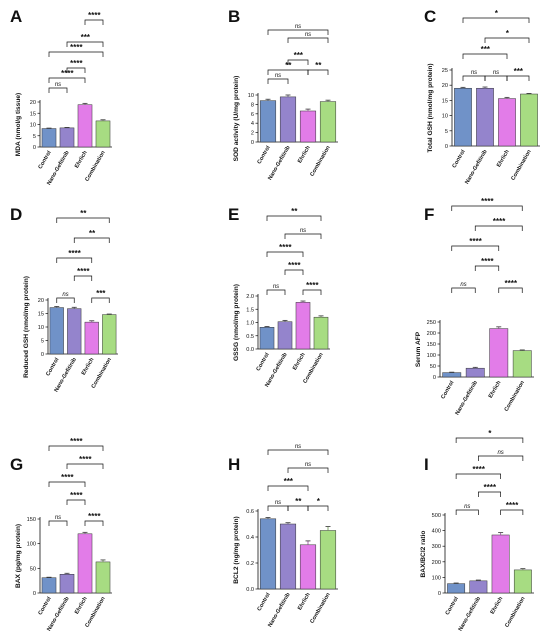 The image size is (550, 641). What do you see at coordinates (263, 362) in the screenshot?
I see `category-label-e: Control` at bounding box center [263, 362].